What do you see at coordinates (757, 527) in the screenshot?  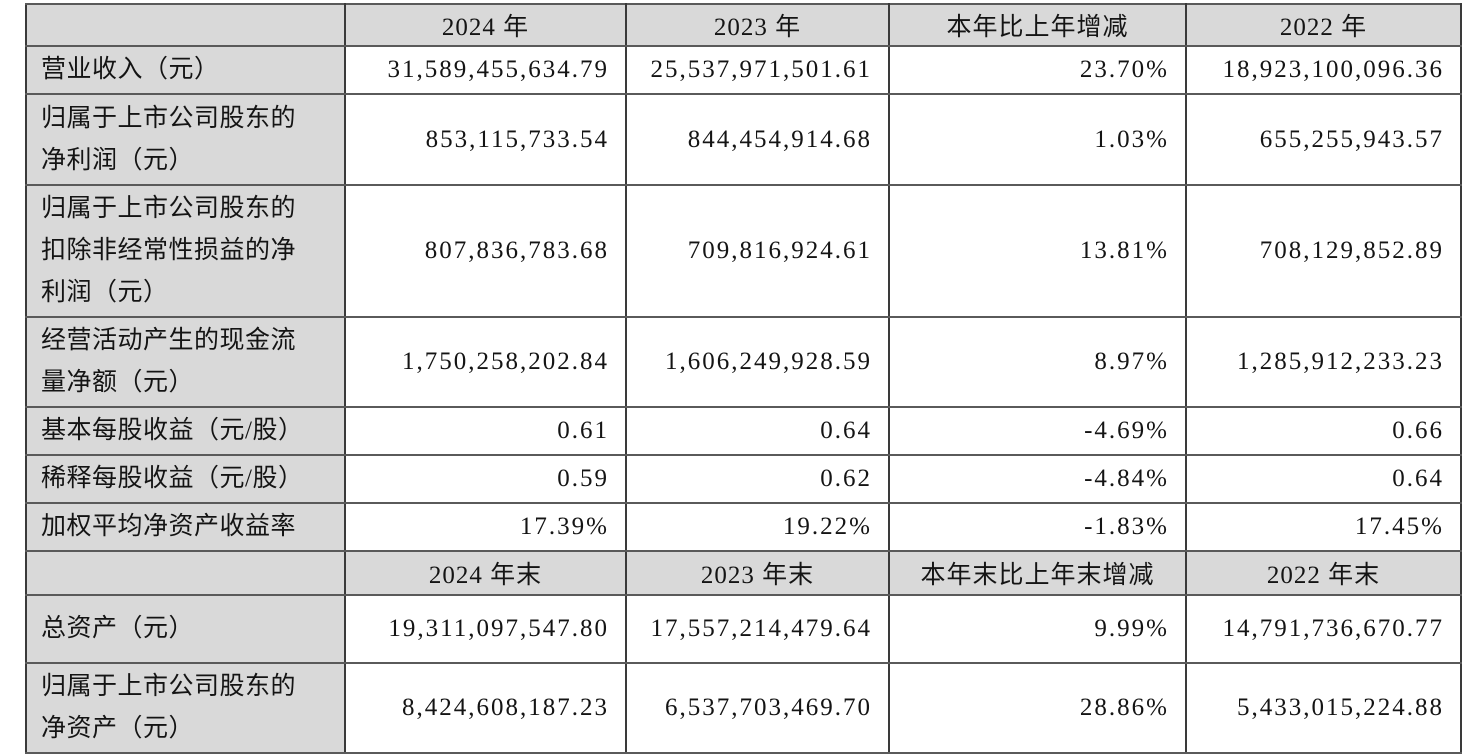 I see `value-2023: 19.22%` at bounding box center [757, 527].